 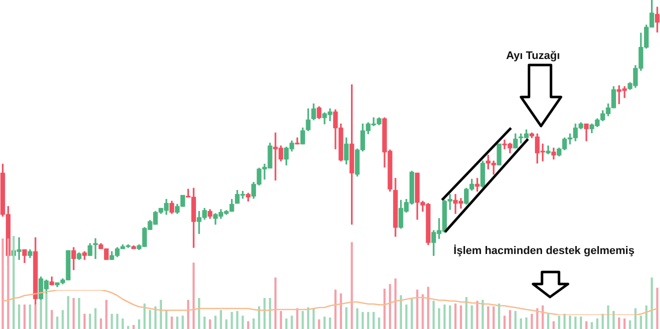 What do you see at coordinates (95, 248) in the screenshot?
I see `candlestick` at bounding box center [95, 248].